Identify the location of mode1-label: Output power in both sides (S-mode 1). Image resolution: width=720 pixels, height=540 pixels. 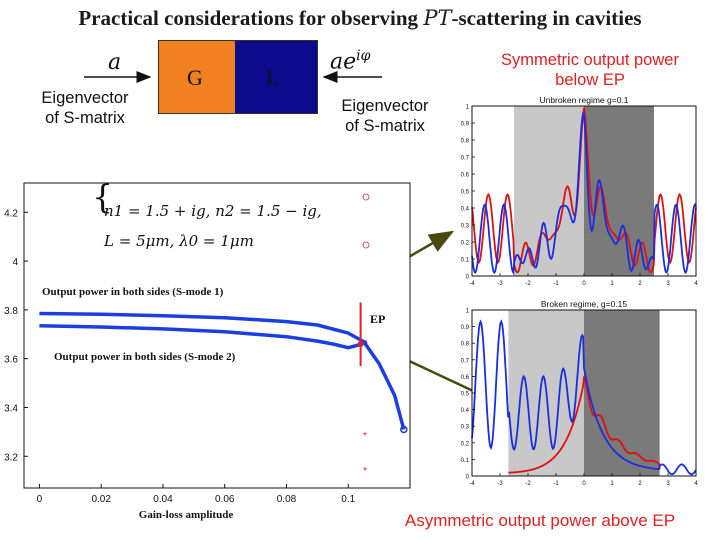
(133, 292).